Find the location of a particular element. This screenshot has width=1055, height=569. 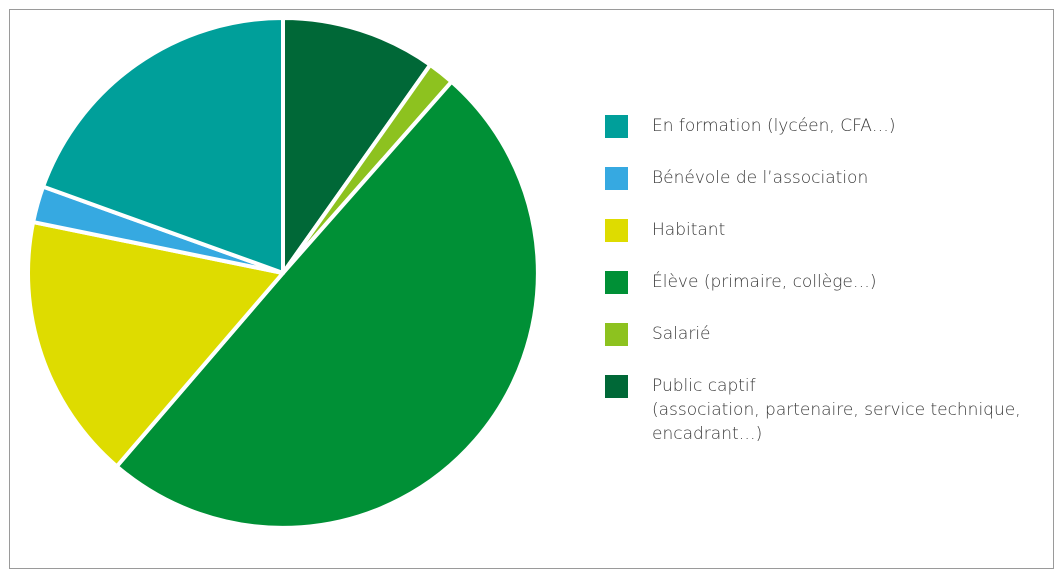

legend-item-en-formation: En formation (lycéen, CFA…) is located at coordinates (750, 126).